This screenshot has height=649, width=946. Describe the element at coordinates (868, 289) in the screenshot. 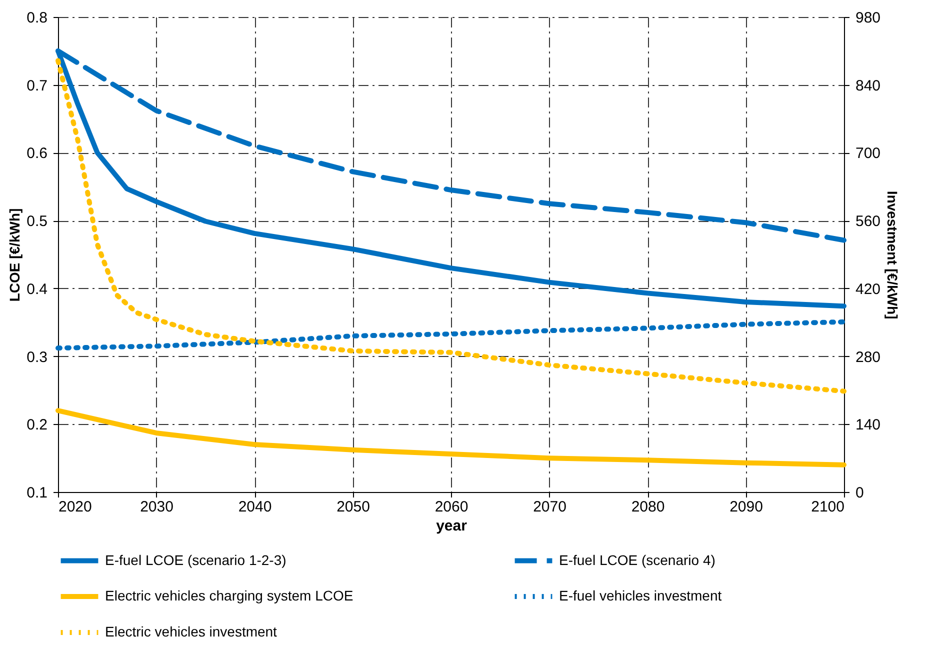

I see `y2-tick-label: 420` at that location.